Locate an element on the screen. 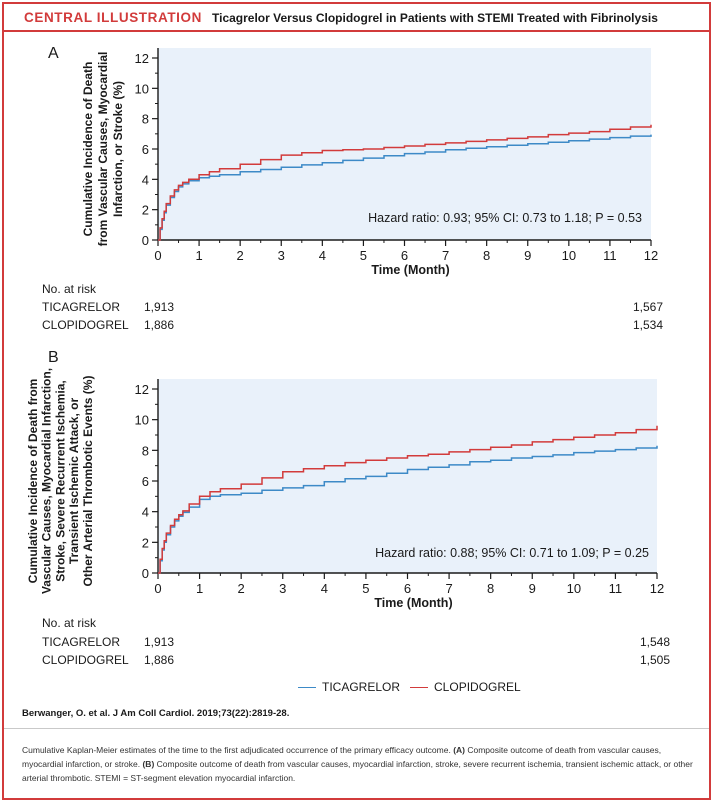 The image size is (715, 804). legend-label-clopidogrel: CLOPIDOGREL is located at coordinates (477, 687).